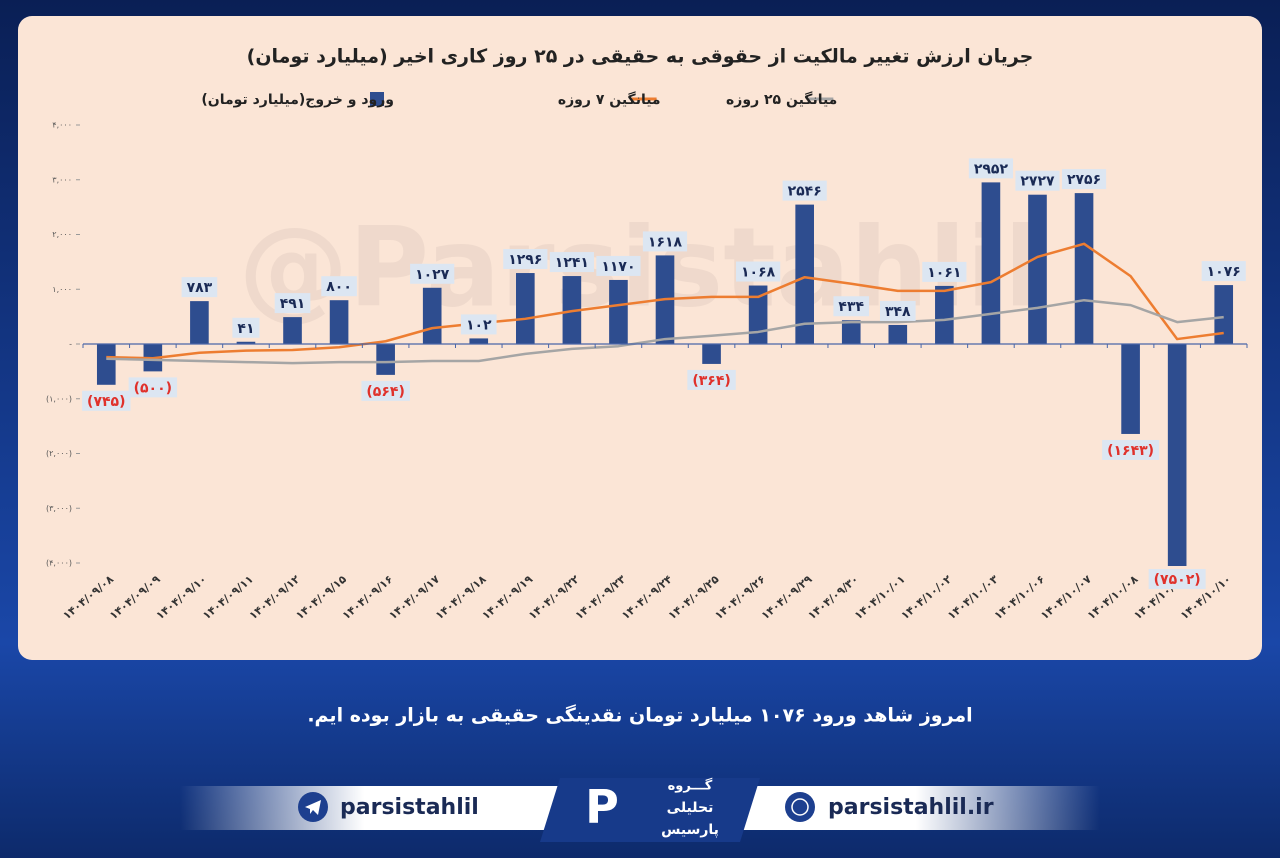  I want to click on data-label: ۱۱۷۰, so click(618, 267).